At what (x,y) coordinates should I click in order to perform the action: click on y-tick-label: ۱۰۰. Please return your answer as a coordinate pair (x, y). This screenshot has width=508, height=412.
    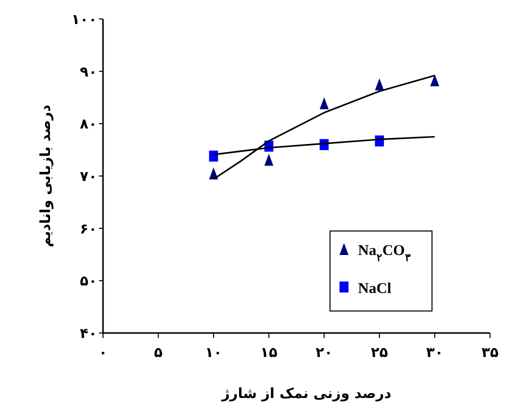
    Looking at the image, I should click on (84, 20).